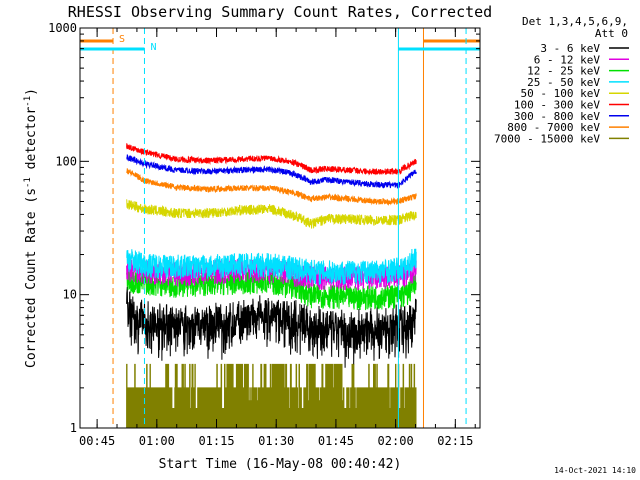 This screenshot has height=480, width=640. What do you see at coordinates (563, 71) in the screenshot?
I see `legend-entry-label: 12 - 25 keV` at bounding box center [563, 71].